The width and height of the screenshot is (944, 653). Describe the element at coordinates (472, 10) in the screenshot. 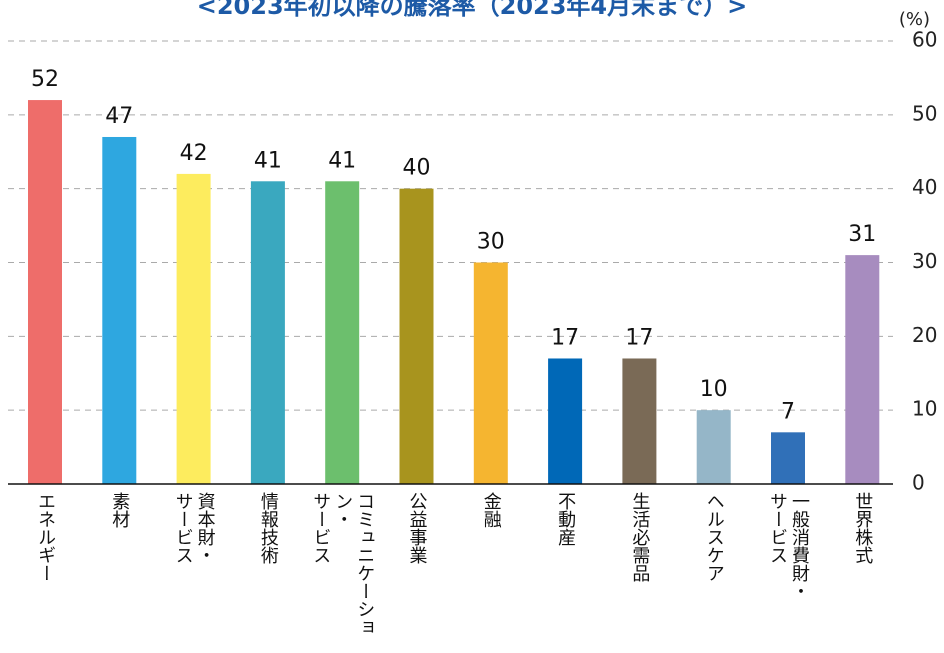

I see `chart-title: <2023年初以降の騰落率（2023年4月末まで）>` at that location.